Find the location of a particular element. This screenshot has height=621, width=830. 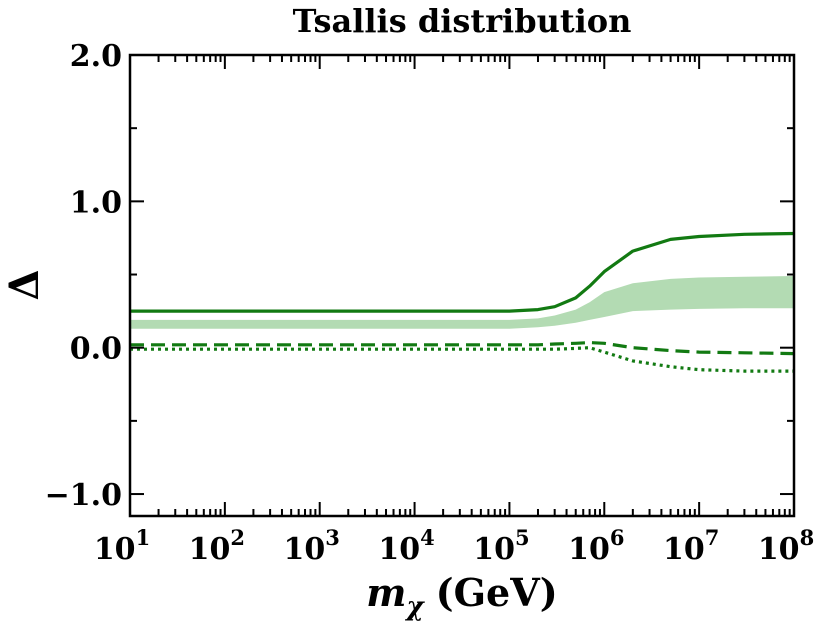

x-tick-label: 10⁶ is located at coordinates (596, 546).